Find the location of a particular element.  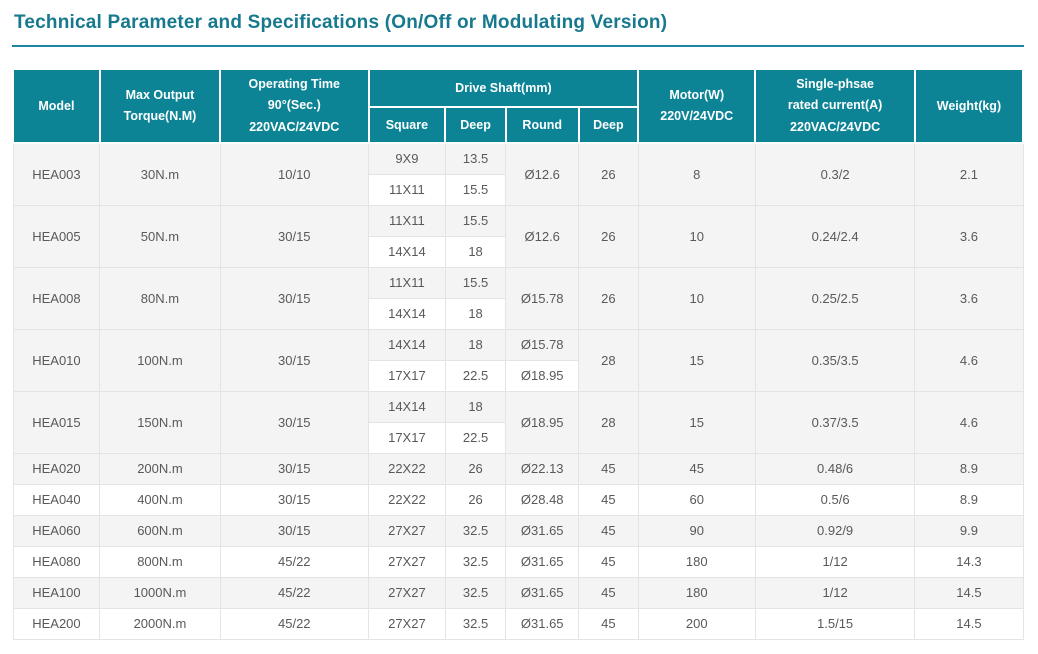

cell-round: Ø18.95 is located at coordinates (542, 422).